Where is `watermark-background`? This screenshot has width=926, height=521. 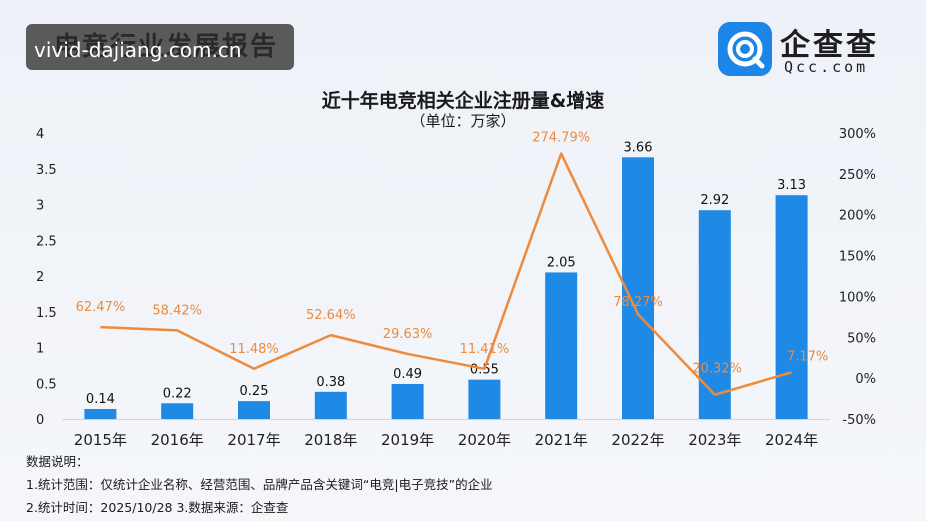
watermark-background is located at coordinates (160, 47).